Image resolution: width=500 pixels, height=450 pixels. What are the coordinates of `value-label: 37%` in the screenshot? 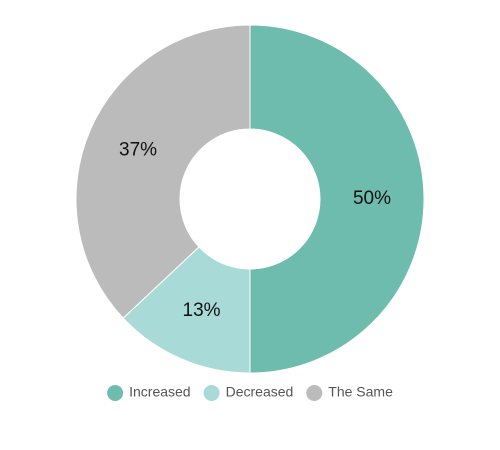 It's located at (138, 150).